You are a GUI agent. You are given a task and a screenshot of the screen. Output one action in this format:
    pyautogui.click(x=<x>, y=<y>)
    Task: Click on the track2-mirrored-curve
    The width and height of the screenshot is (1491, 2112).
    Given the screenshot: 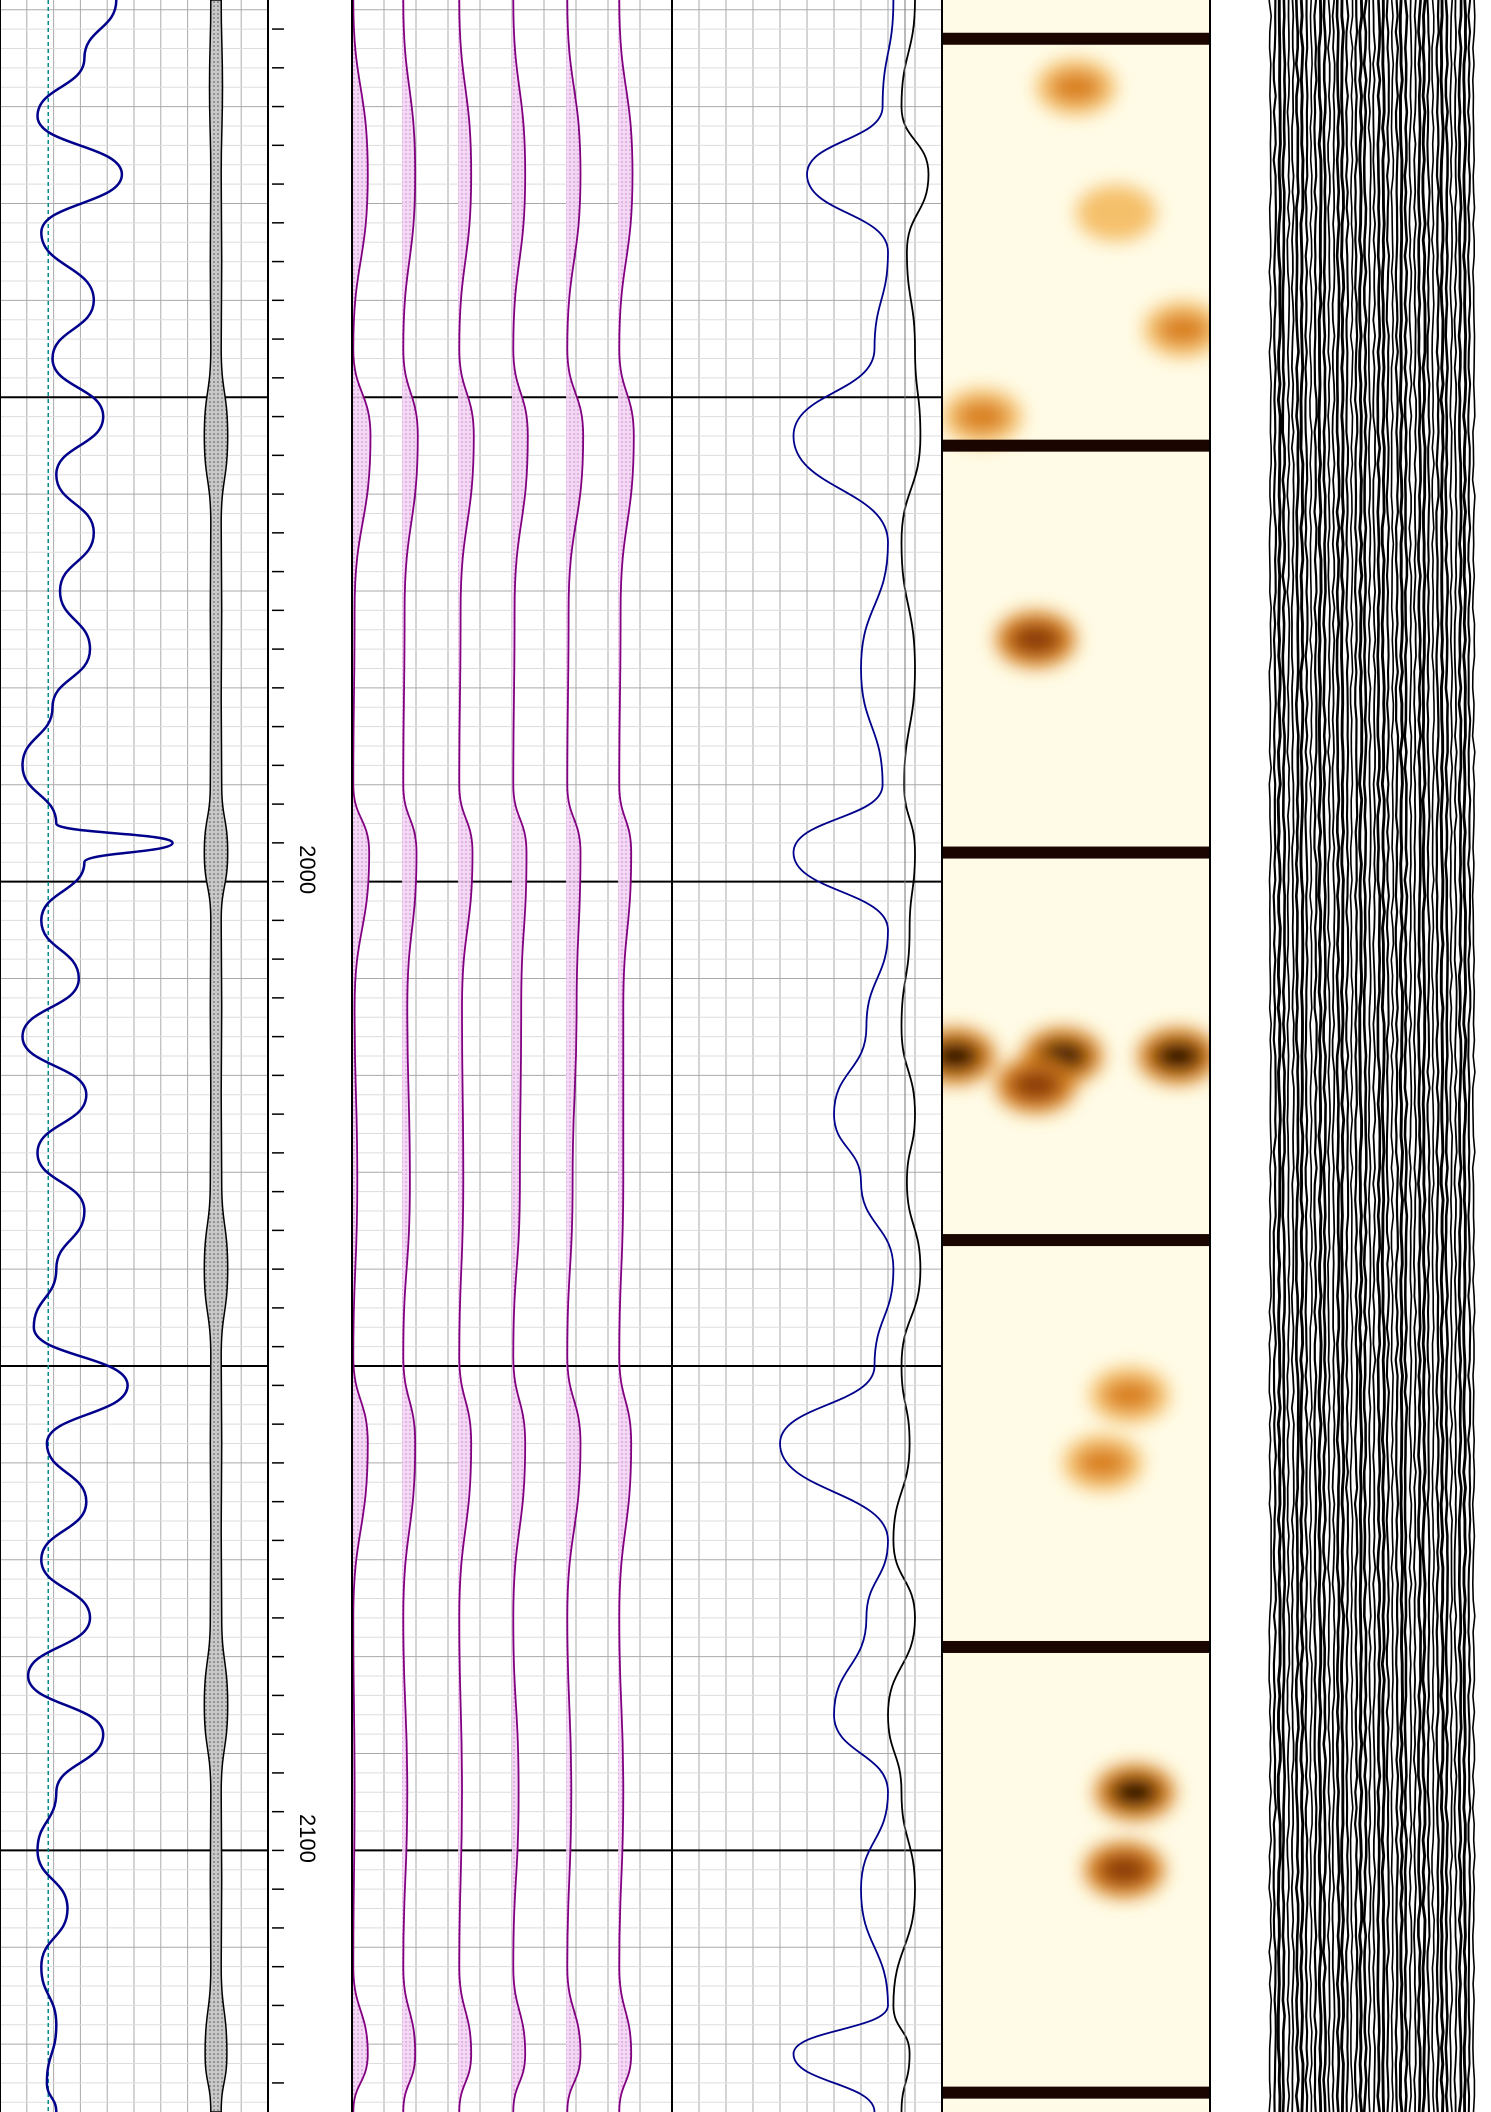 What is the action you would take?
    pyautogui.click(x=216, y=1056)
    